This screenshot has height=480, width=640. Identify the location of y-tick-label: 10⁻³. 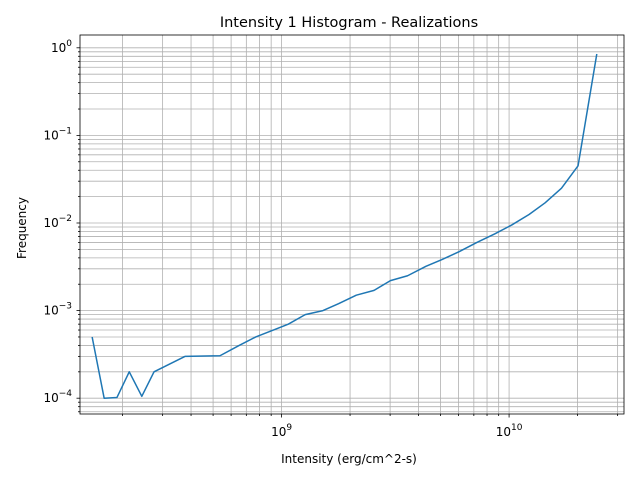
(57, 310).